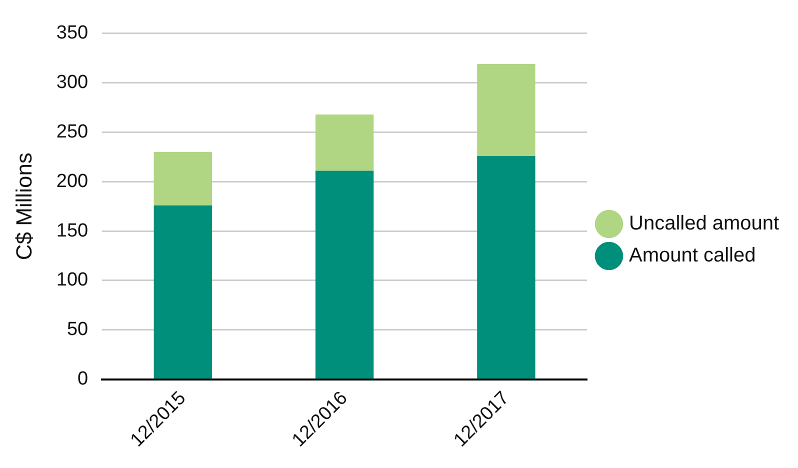  Describe the element at coordinates (704, 223) in the screenshot. I see `legend-label: Uncalled amount` at that location.